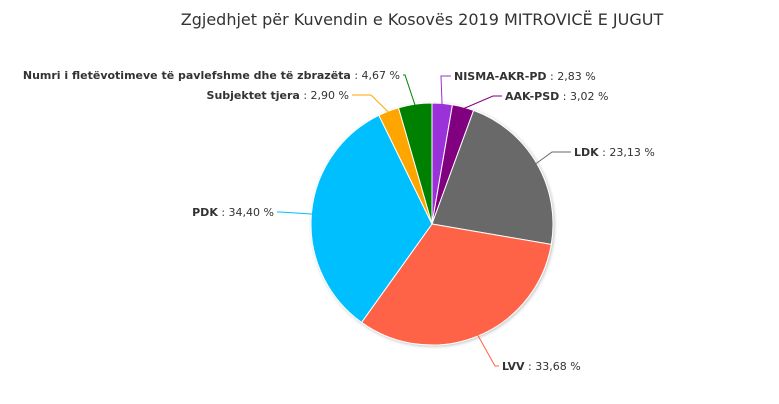  What do you see at coordinates (482, 102) in the screenshot?
I see `connector-aak-psd` at bounding box center [482, 102].